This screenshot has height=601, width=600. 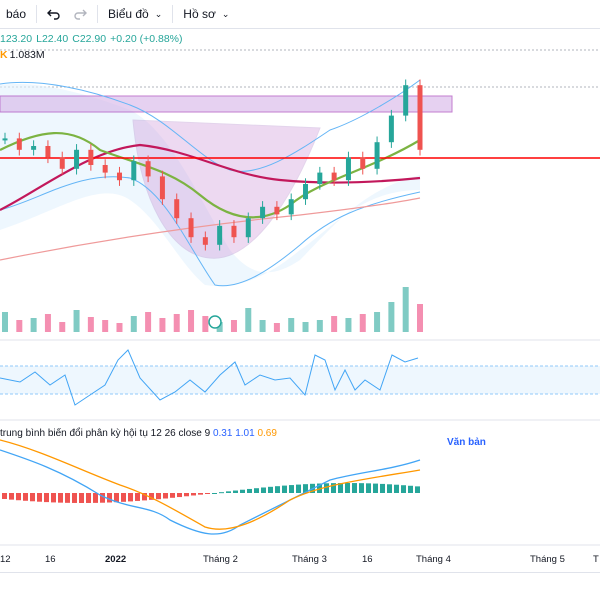 I want to click on macd-line, so click(x=210, y=492).